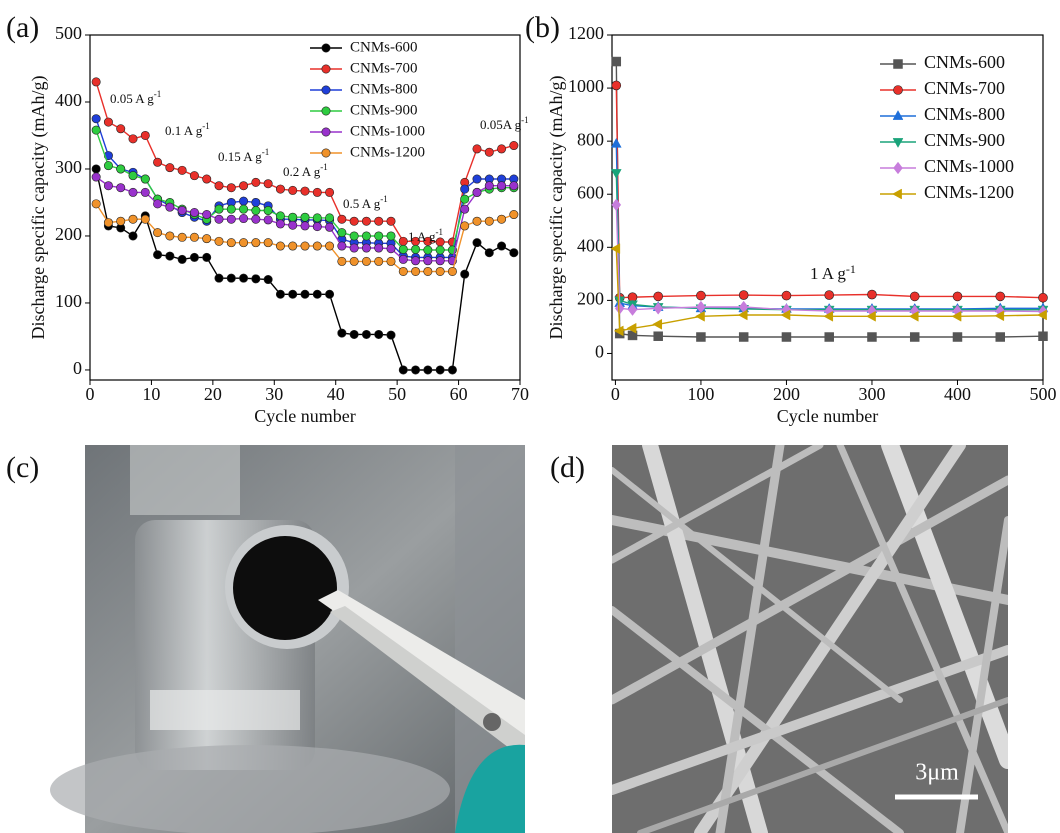 This screenshot has height=833, width=1060. What do you see at coordinates (243, 155) in the screenshot?
I see `annotation: 0.15 A g-1` at bounding box center [243, 155].